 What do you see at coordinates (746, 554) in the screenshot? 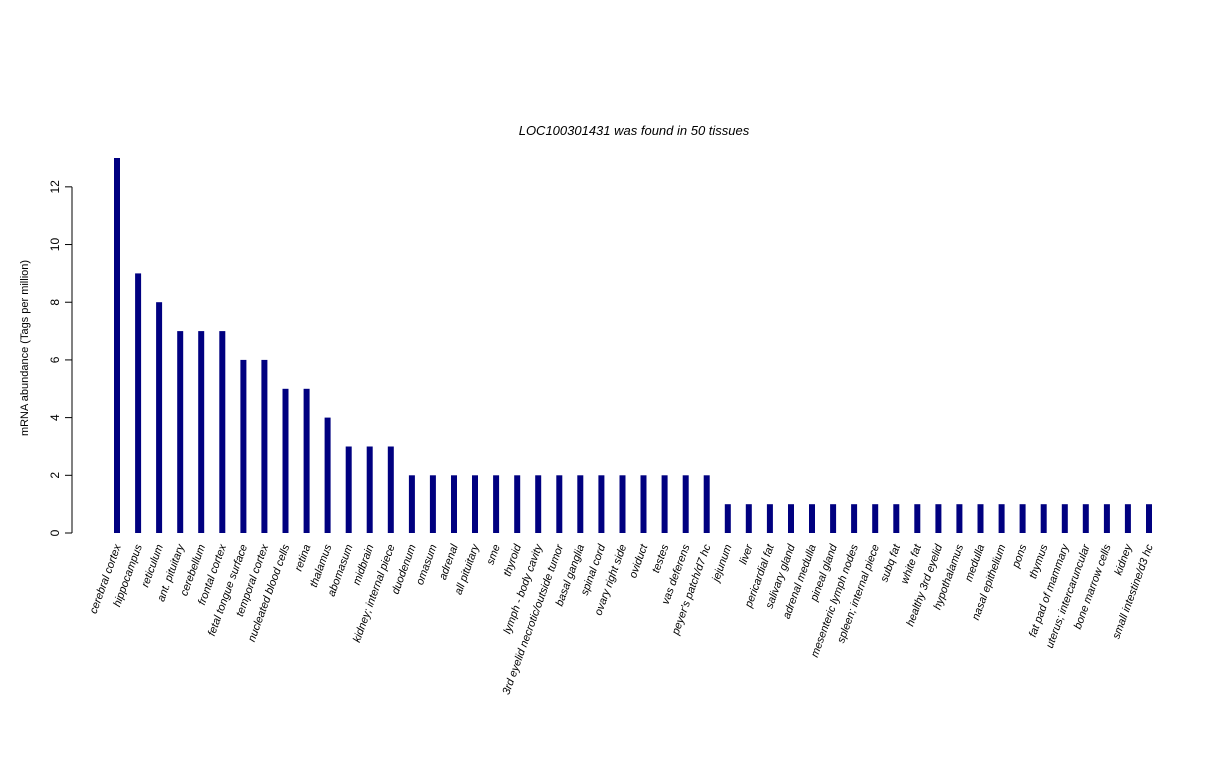
I see `x-tick-label: liver` at bounding box center [746, 554].